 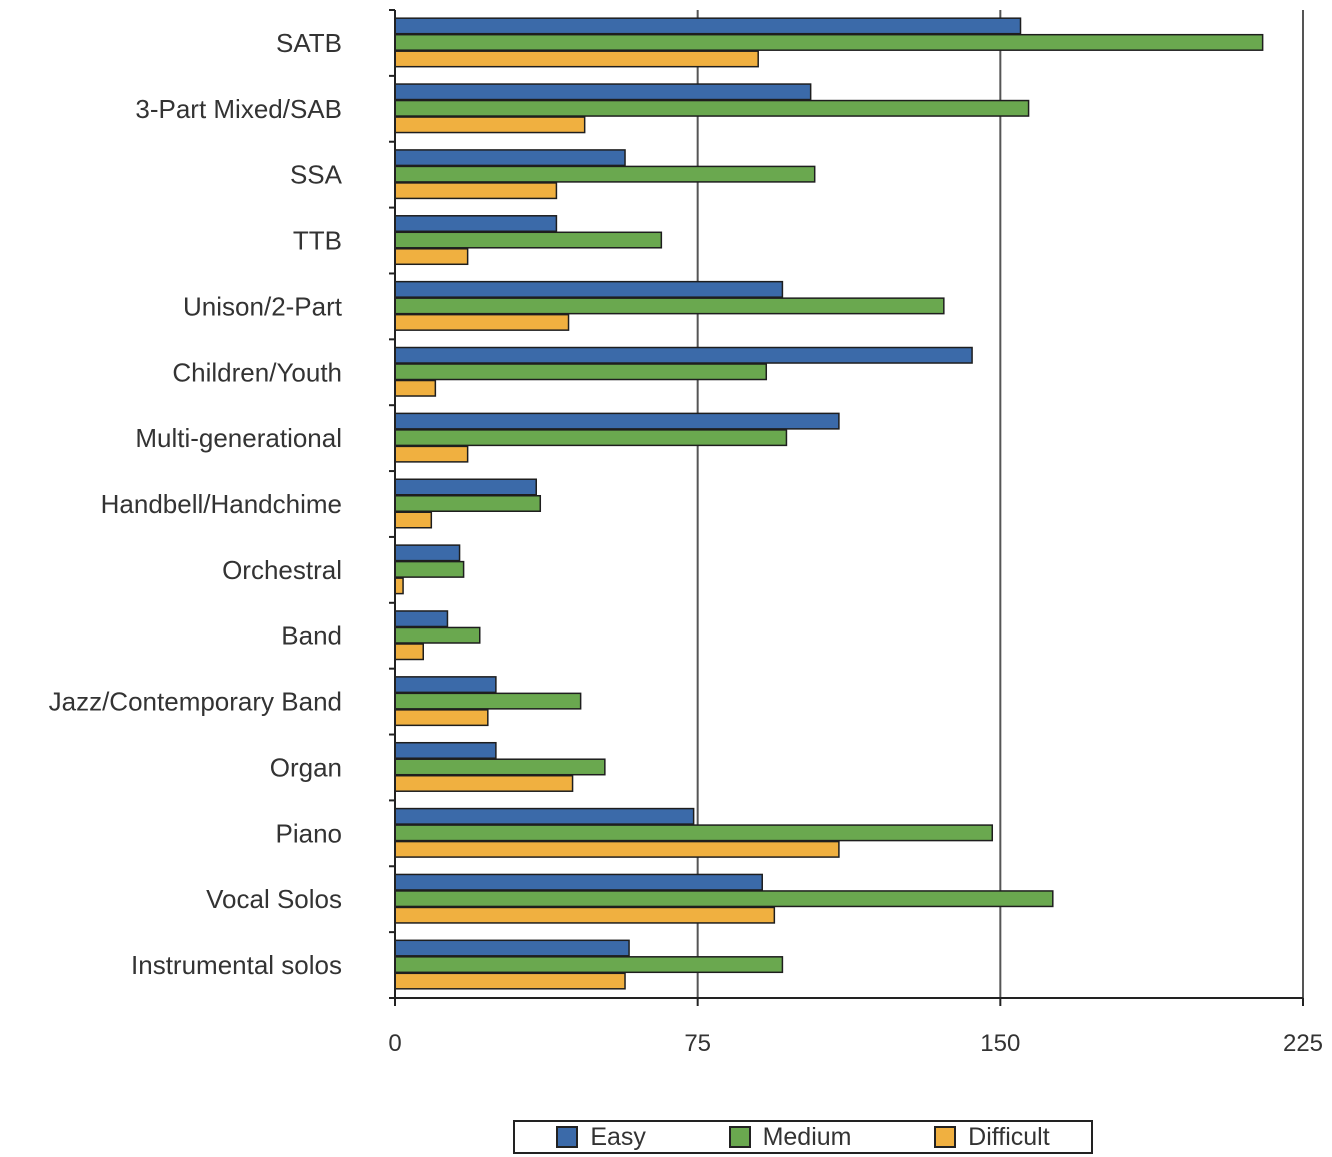 I want to click on legend-label-medium: Medium, so click(x=807, y=1136).